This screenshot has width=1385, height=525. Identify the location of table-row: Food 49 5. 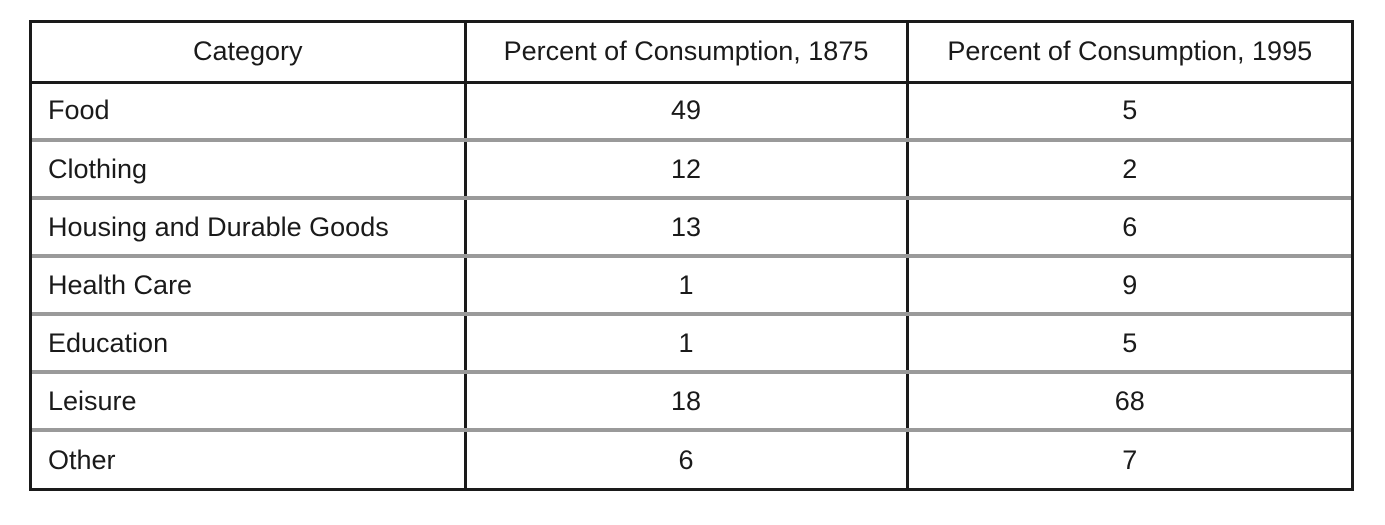
(691, 111).